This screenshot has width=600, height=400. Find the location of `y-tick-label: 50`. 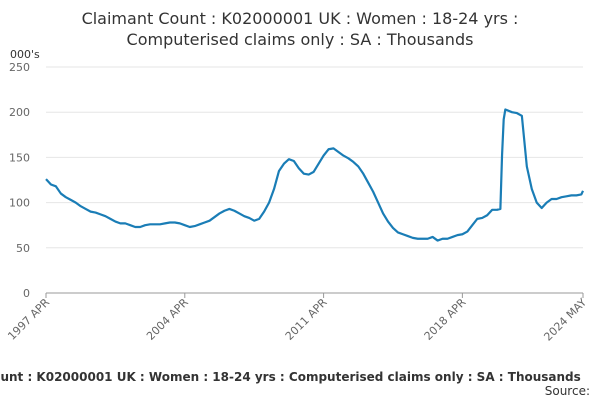

y-tick-label: 50 is located at coordinates (23, 248).